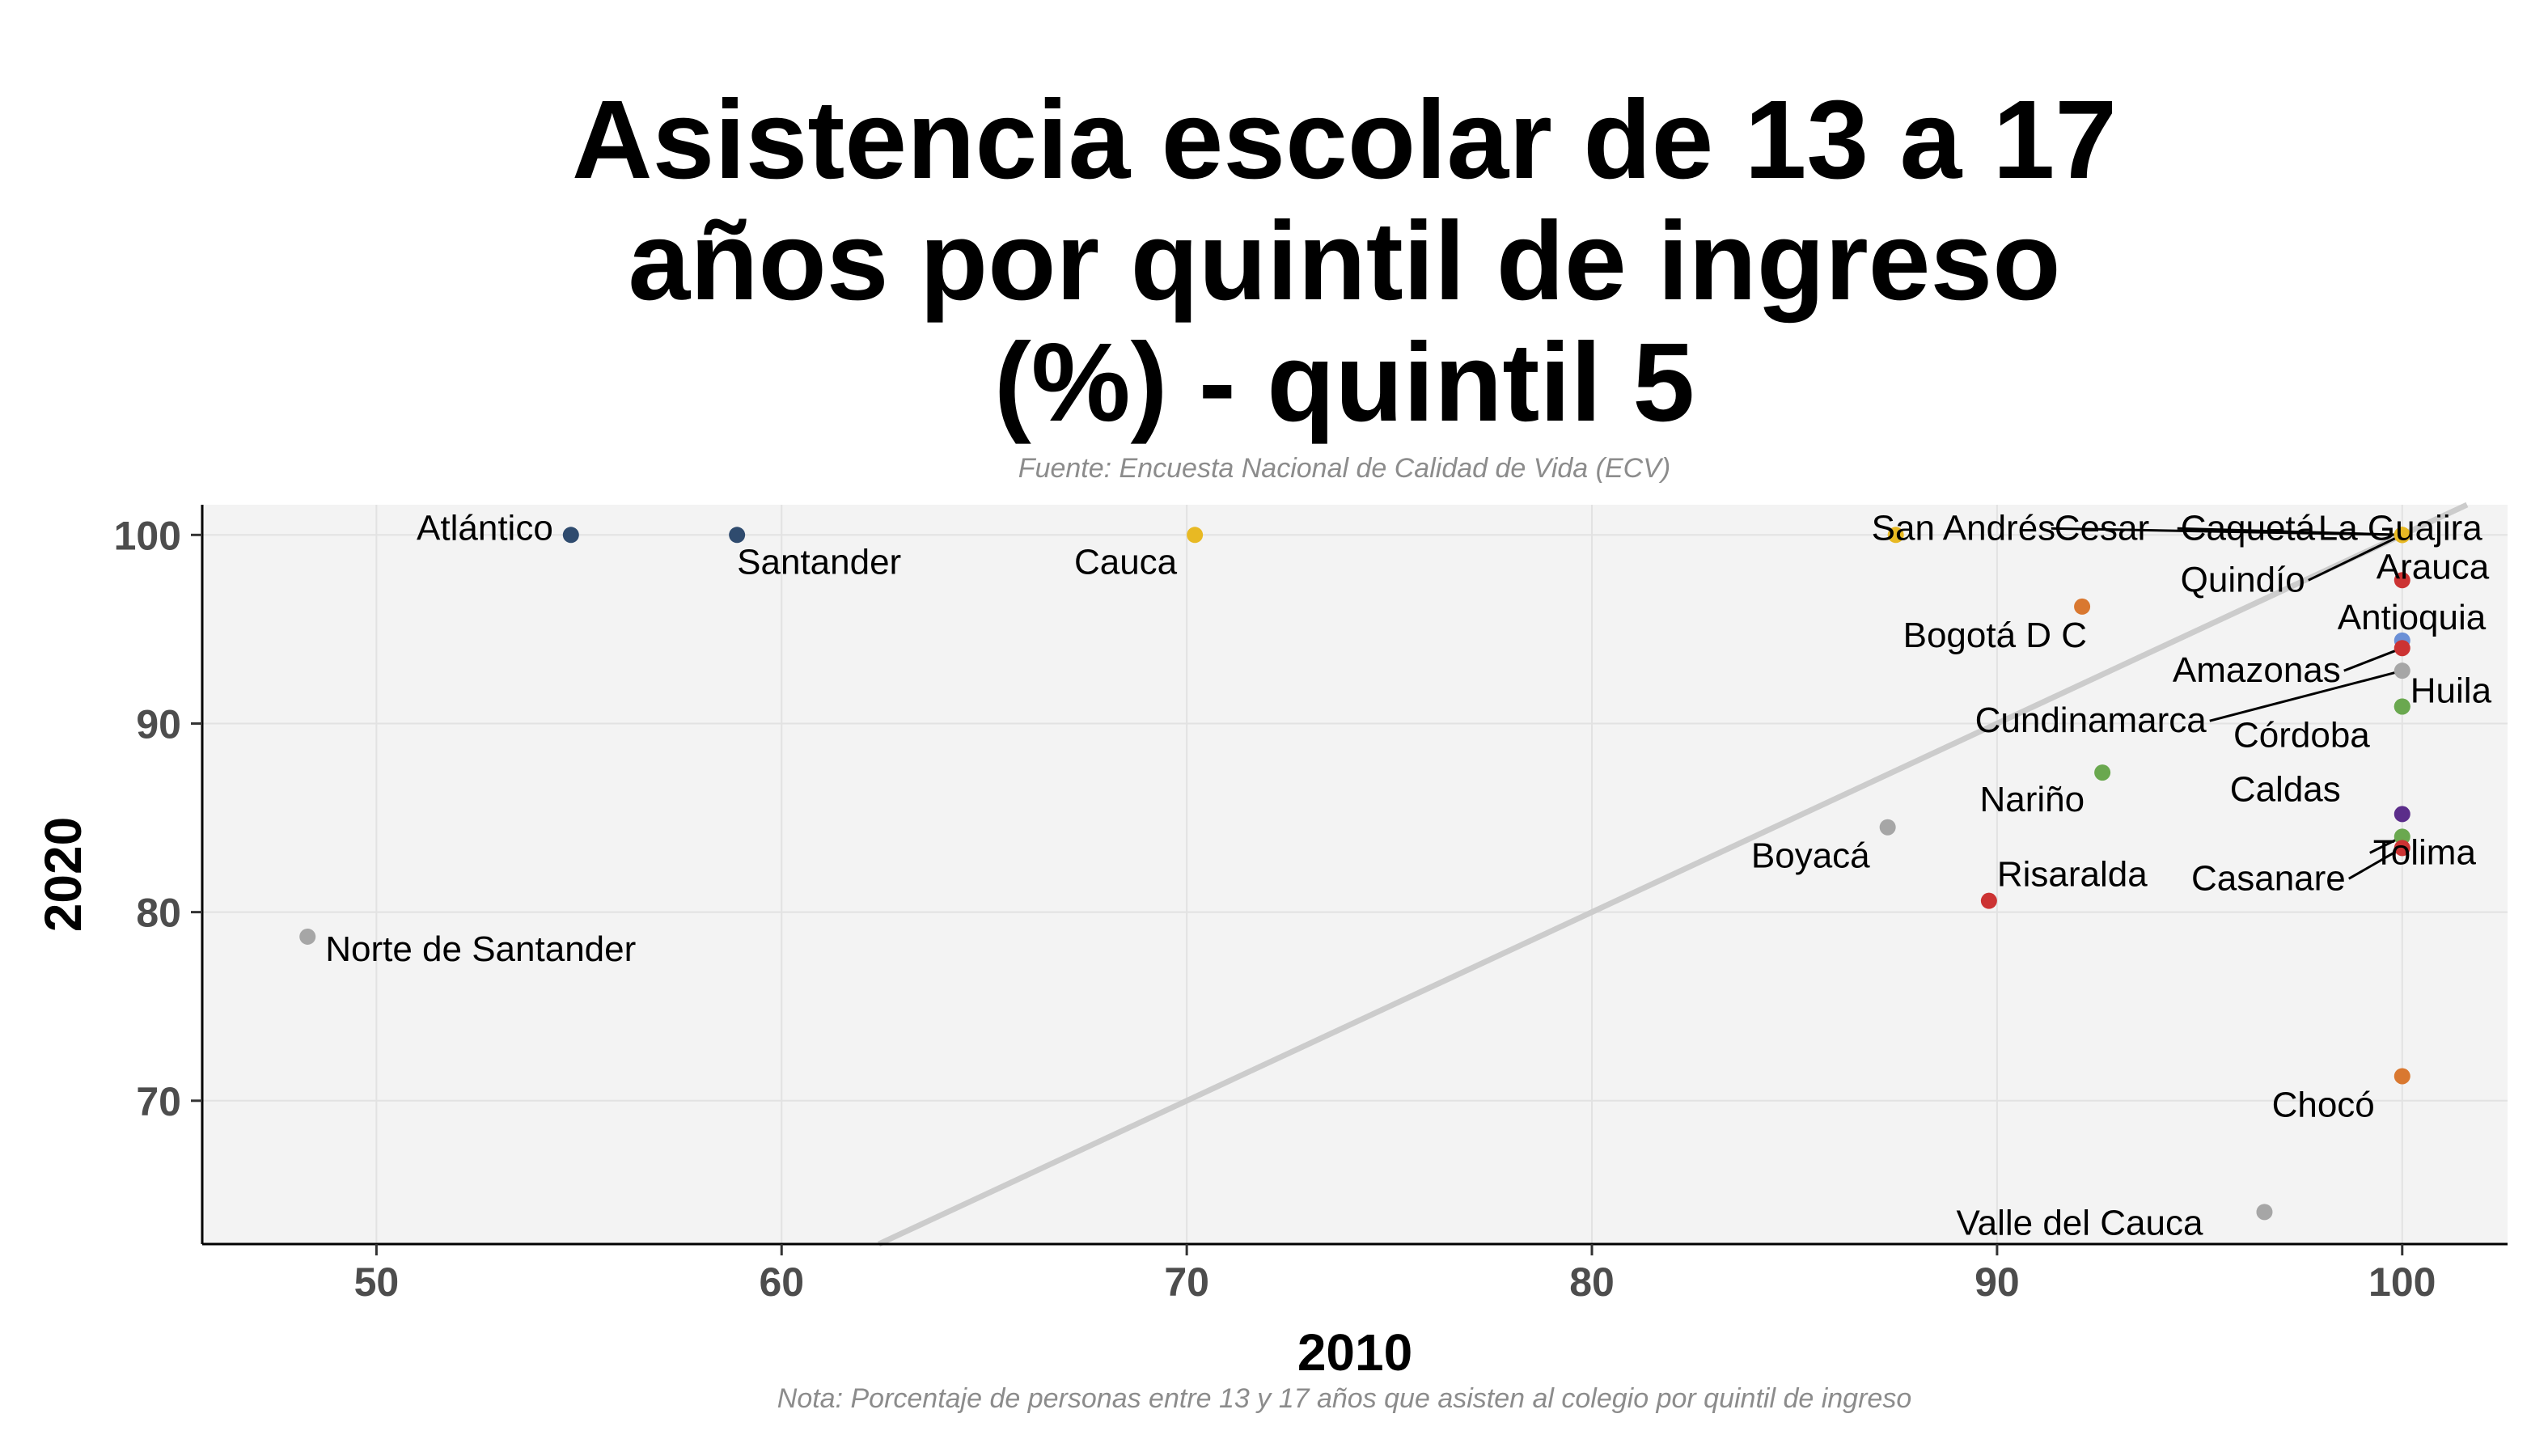 The width and height of the screenshot is (2548, 1456). I want to click on x-tick-label: 60, so click(781, 1282).